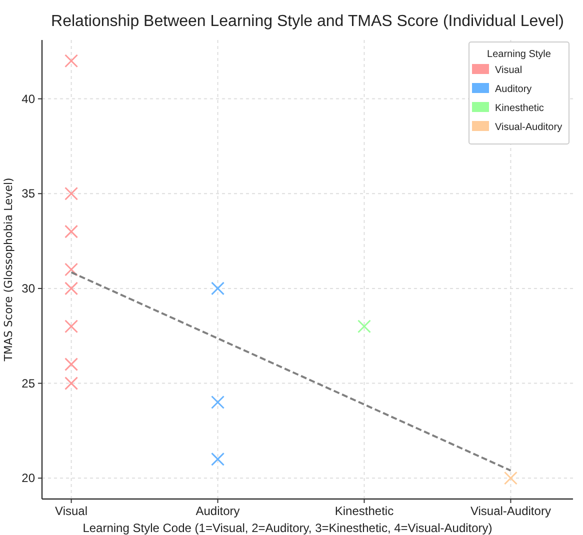 Image resolution: width=583 pixels, height=535 pixels. What do you see at coordinates (519, 54) in the screenshot?
I see `legend-title: Learning Style` at bounding box center [519, 54].